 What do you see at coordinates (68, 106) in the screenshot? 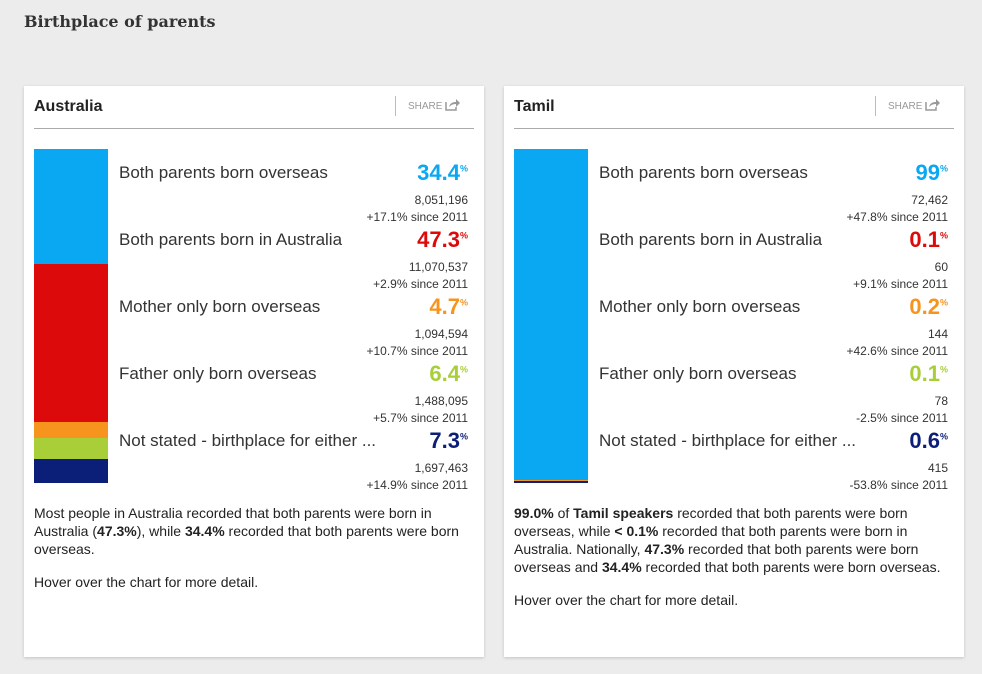
I see `panel-title: Australia` at bounding box center [68, 106].